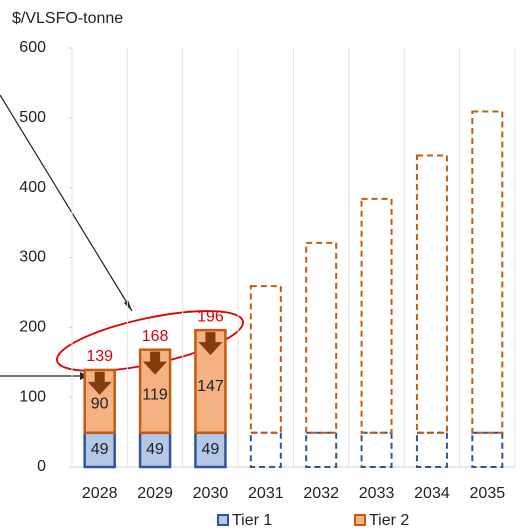 This screenshot has height=531, width=528. I want to click on x-tick-label: 2033, so click(377, 493).